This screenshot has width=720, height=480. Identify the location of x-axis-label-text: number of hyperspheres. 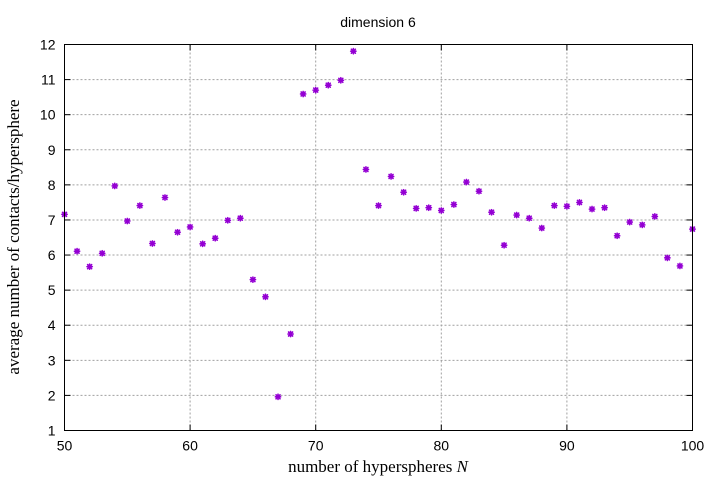
(372, 466).